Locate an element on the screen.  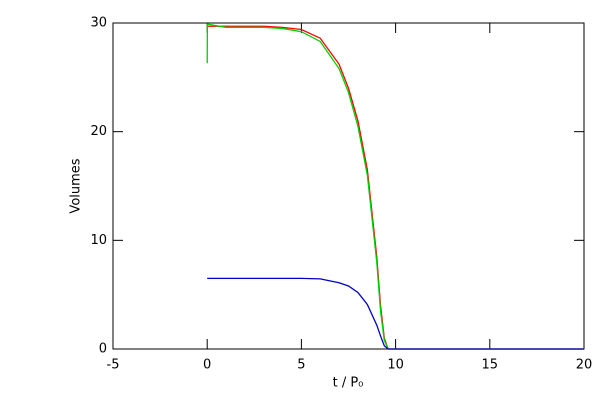
x-tick-label: 0 is located at coordinates (207, 365).